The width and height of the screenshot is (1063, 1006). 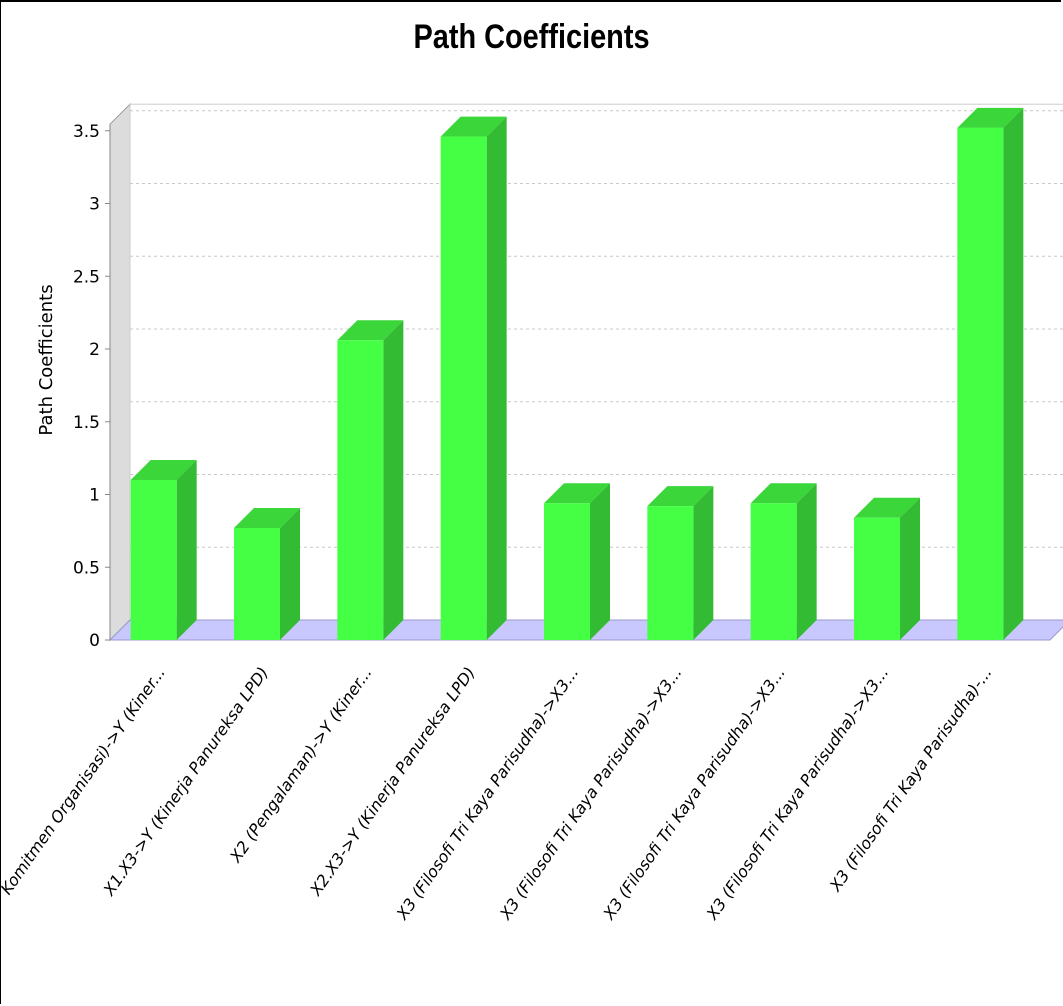 What do you see at coordinates (94, 641) in the screenshot?
I see `y-tick-label: 0` at bounding box center [94, 641].